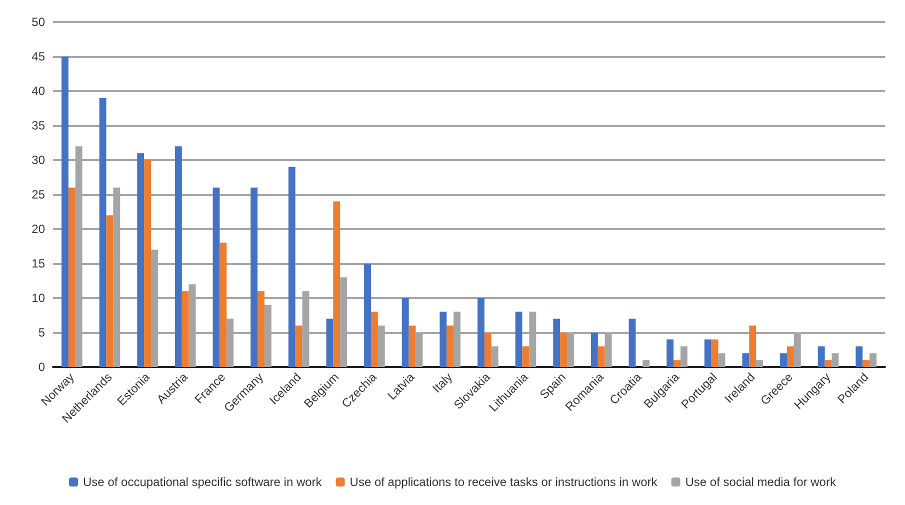 This screenshot has width=905, height=505. What do you see at coordinates (761, 482) in the screenshot?
I see `legend-label: Use of social media for work` at bounding box center [761, 482].